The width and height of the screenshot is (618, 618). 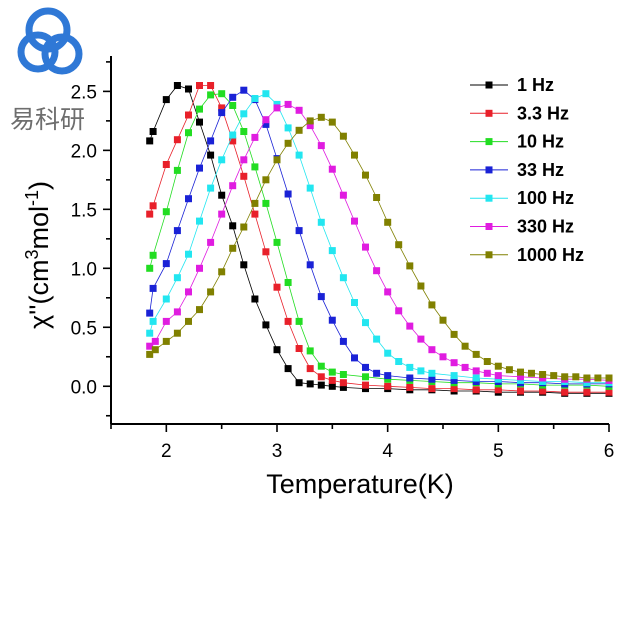 I want to click on legend-label: 100 Hz, so click(x=545, y=198).